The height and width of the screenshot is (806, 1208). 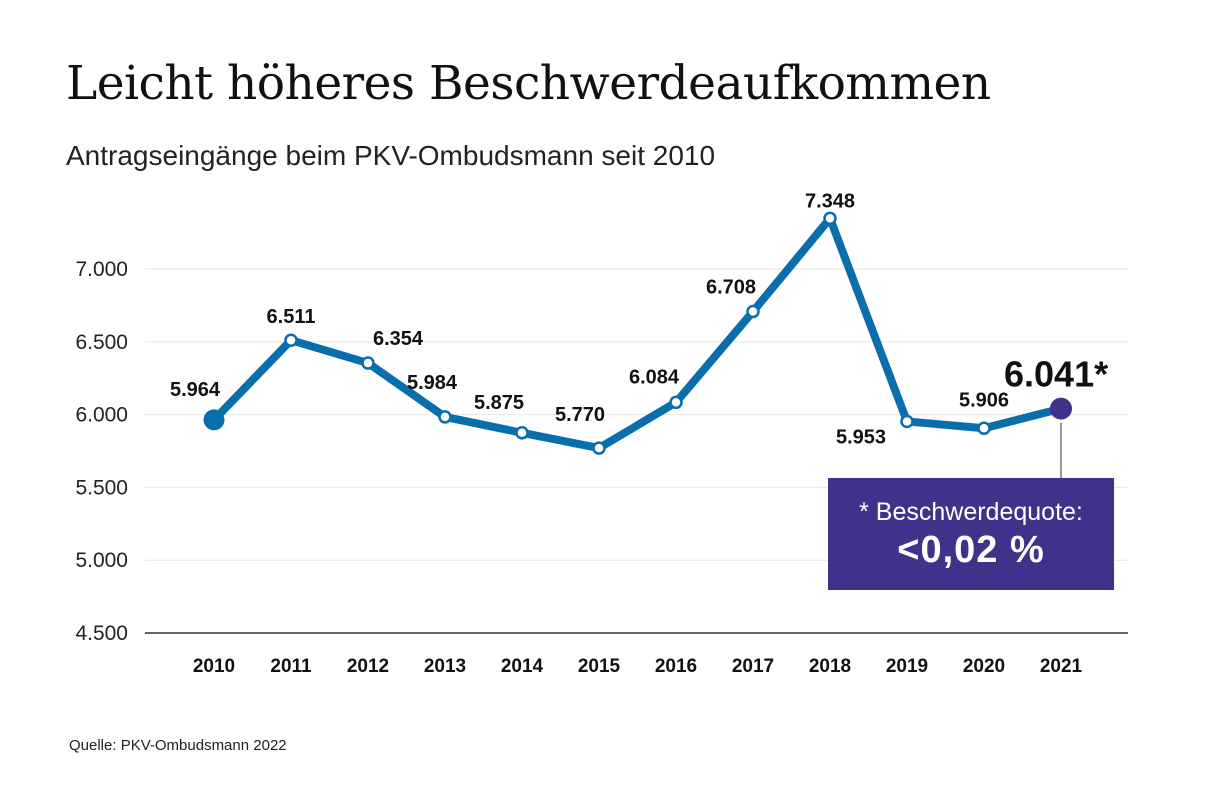 I want to click on x-tick-label: 2021, so click(x=1061, y=666).